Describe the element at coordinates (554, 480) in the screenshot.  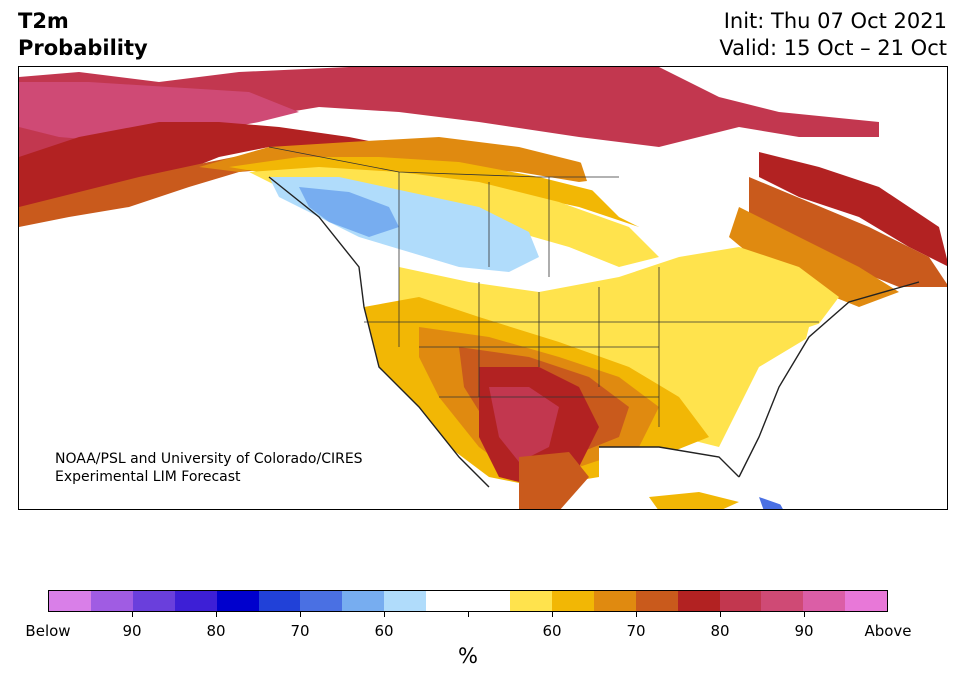
I see `mexico-orange-region` at that location.